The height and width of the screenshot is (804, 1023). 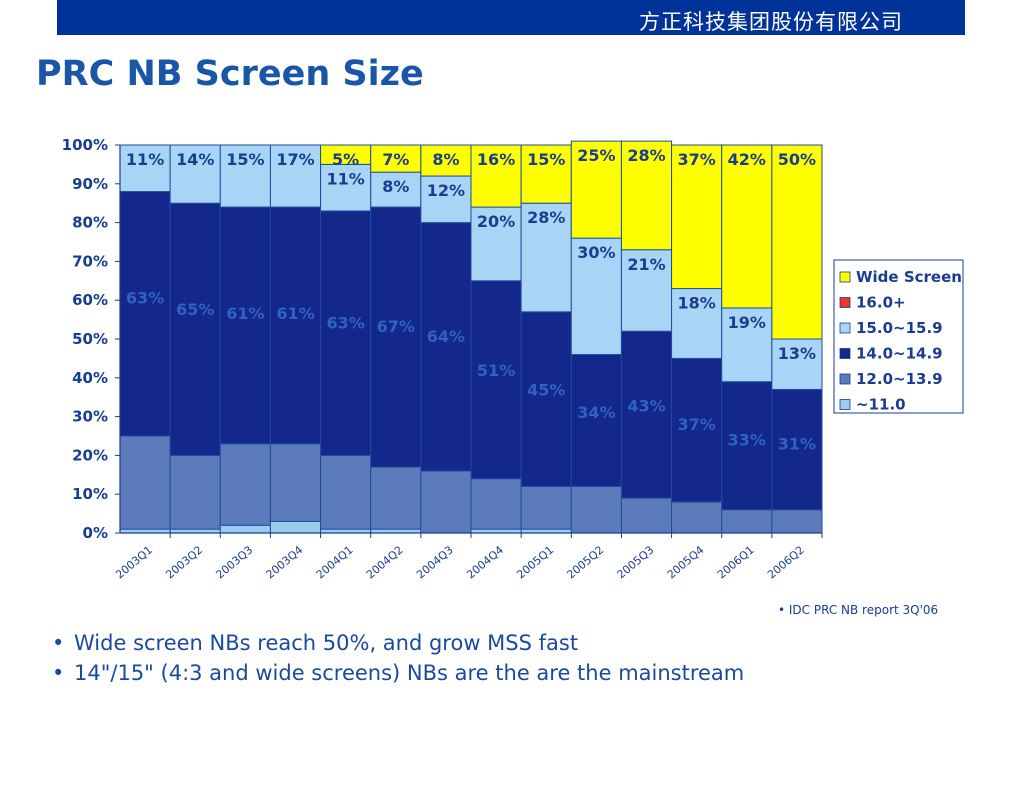 I want to click on y-tick-label: 70%, so click(x=90, y=261).